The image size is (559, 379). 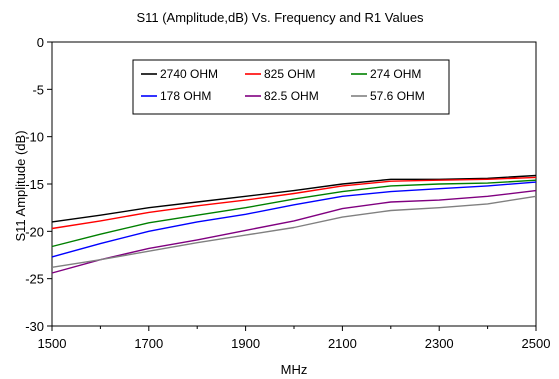 I want to click on legend-label: 82.5 OHM, so click(x=291, y=96).